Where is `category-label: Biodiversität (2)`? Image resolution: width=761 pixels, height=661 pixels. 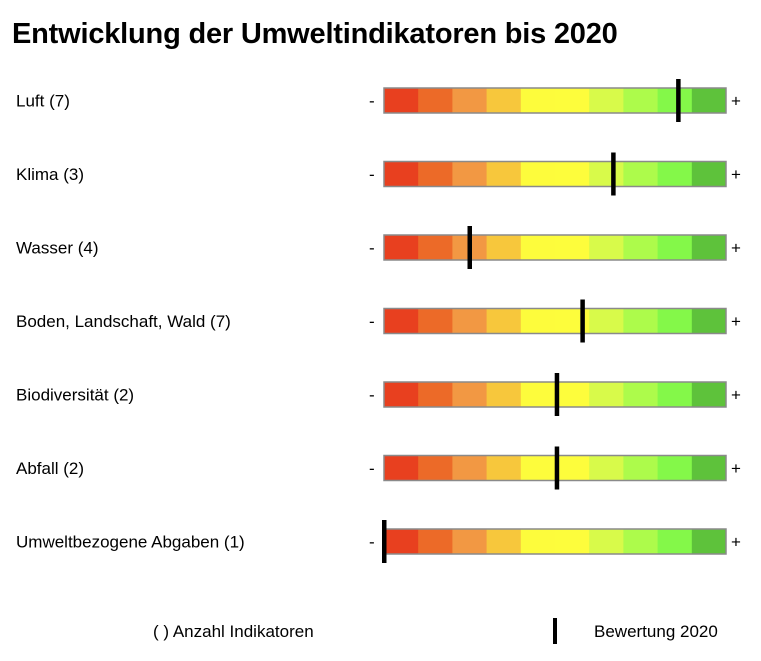 category-label: Biodiversität (2) is located at coordinates (75, 395).